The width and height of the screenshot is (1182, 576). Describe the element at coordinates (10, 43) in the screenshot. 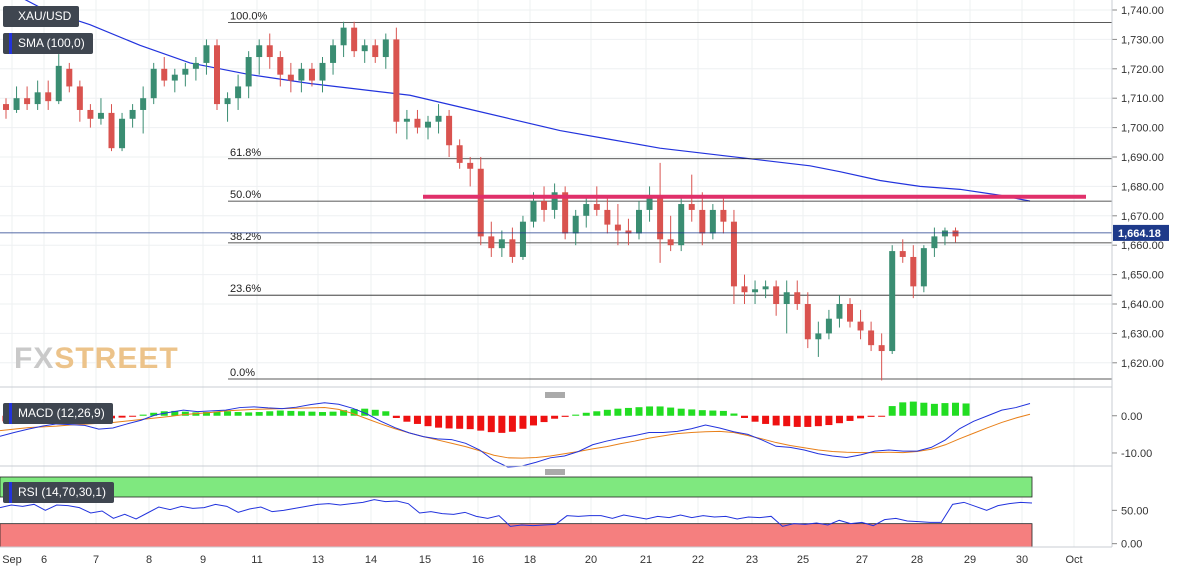

I see `sma-swatch` at that location.